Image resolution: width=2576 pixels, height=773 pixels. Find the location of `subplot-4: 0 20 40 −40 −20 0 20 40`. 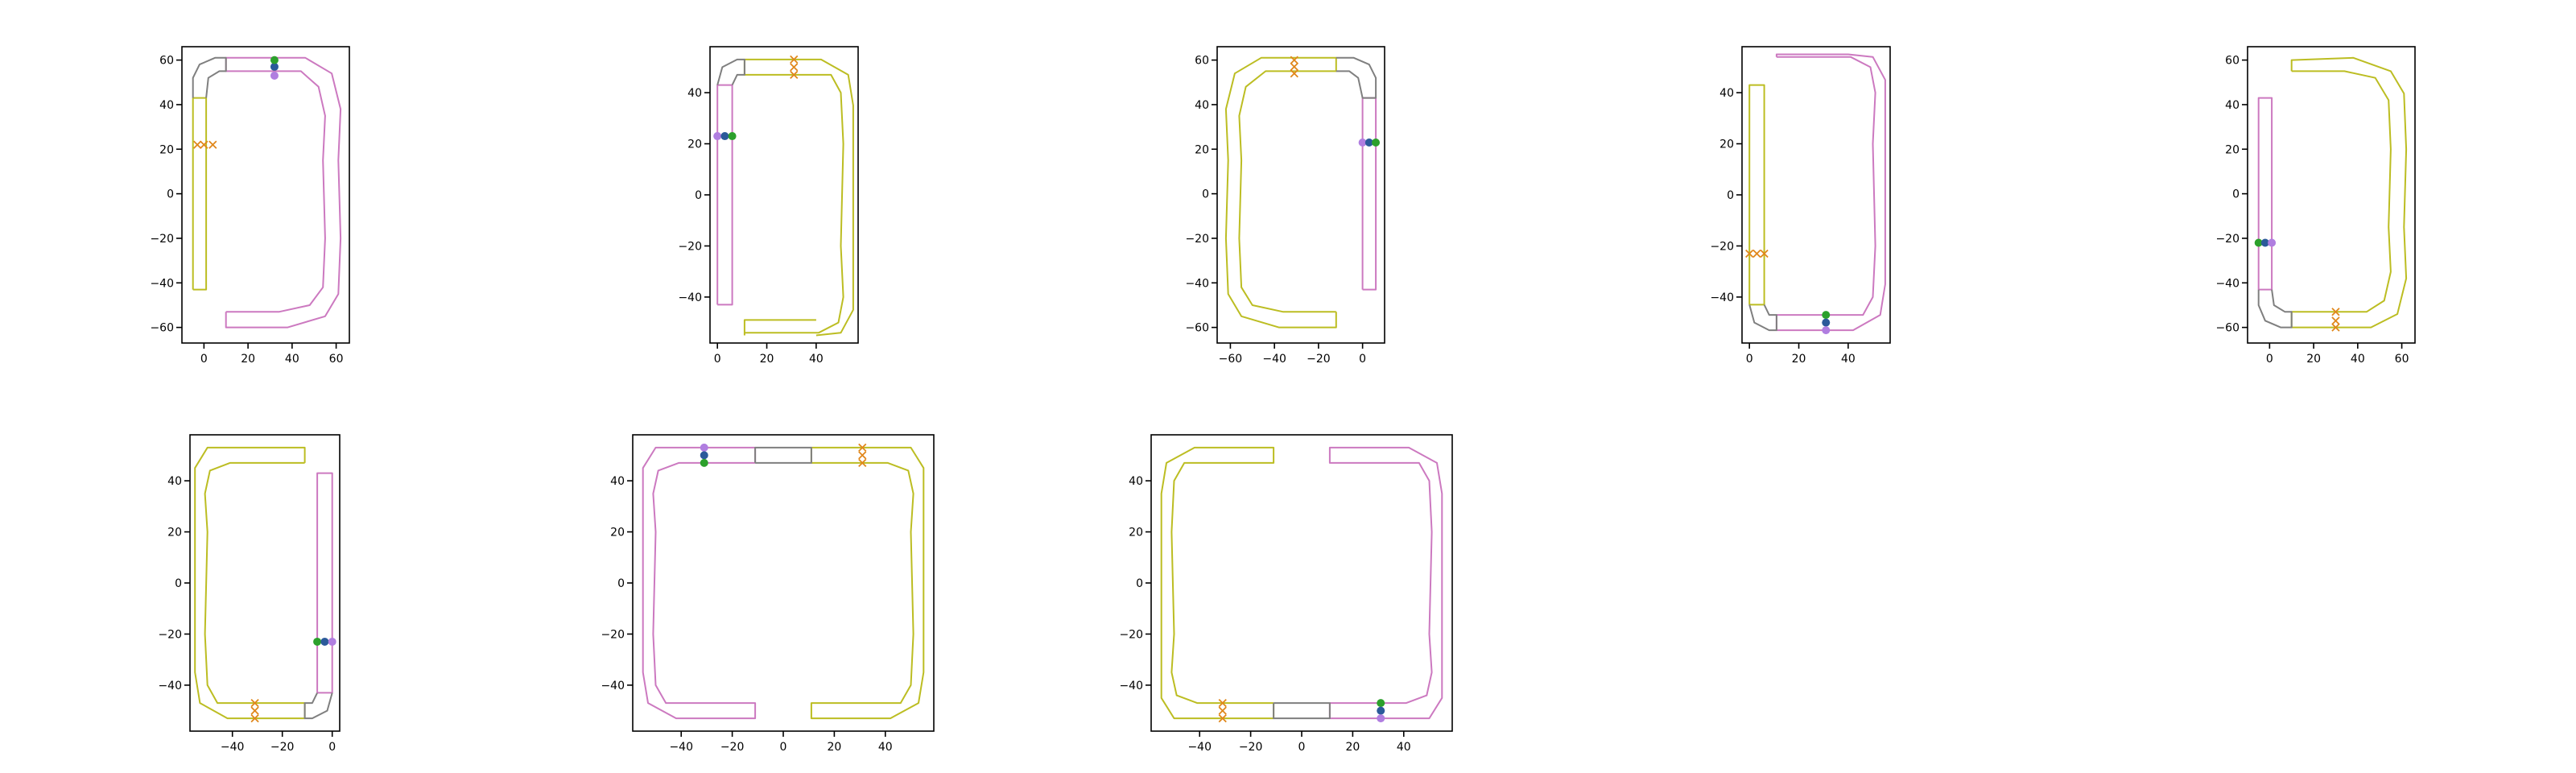

subplot-4: 0 20 40 −40 −20 0 20 40 is located at coordinates (1800, 206).